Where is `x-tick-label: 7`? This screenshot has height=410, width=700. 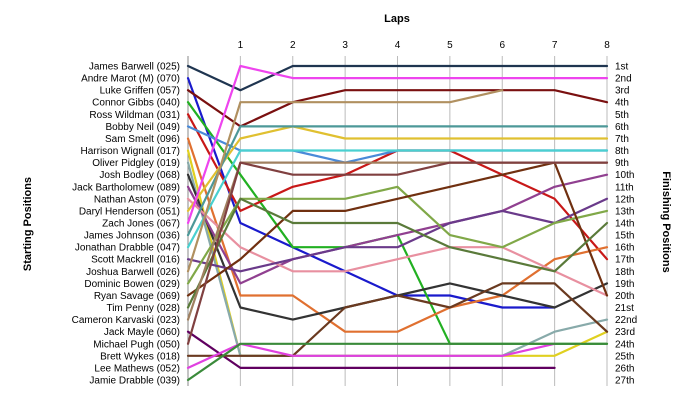 x-tick-label: 7 is located at coordinates (555, 45).